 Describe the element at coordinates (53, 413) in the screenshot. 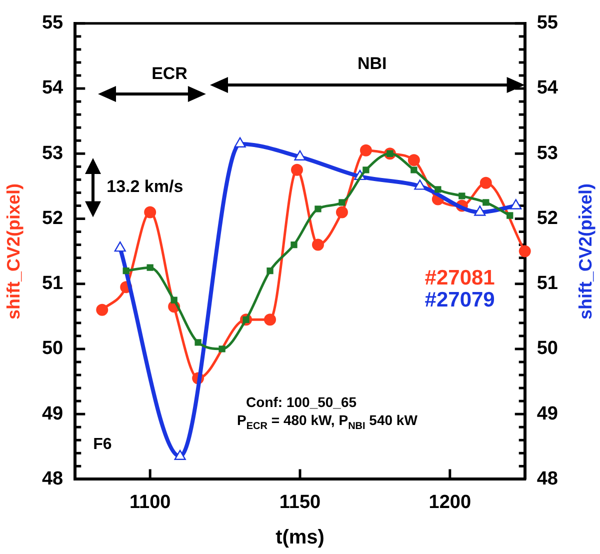

I see `y-tick-label: 49` at that location.